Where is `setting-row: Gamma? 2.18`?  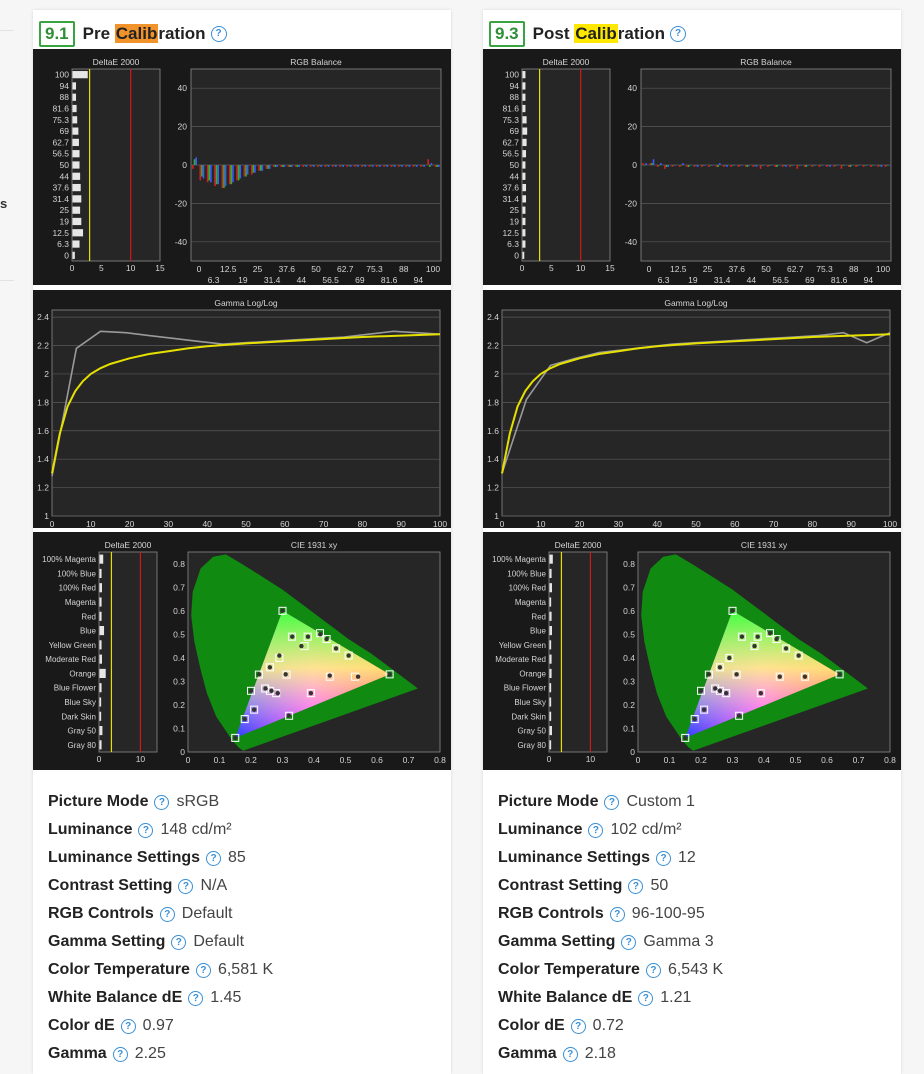 setting-row: Gamma? 2.18 is located at coordinates (695, 1054).